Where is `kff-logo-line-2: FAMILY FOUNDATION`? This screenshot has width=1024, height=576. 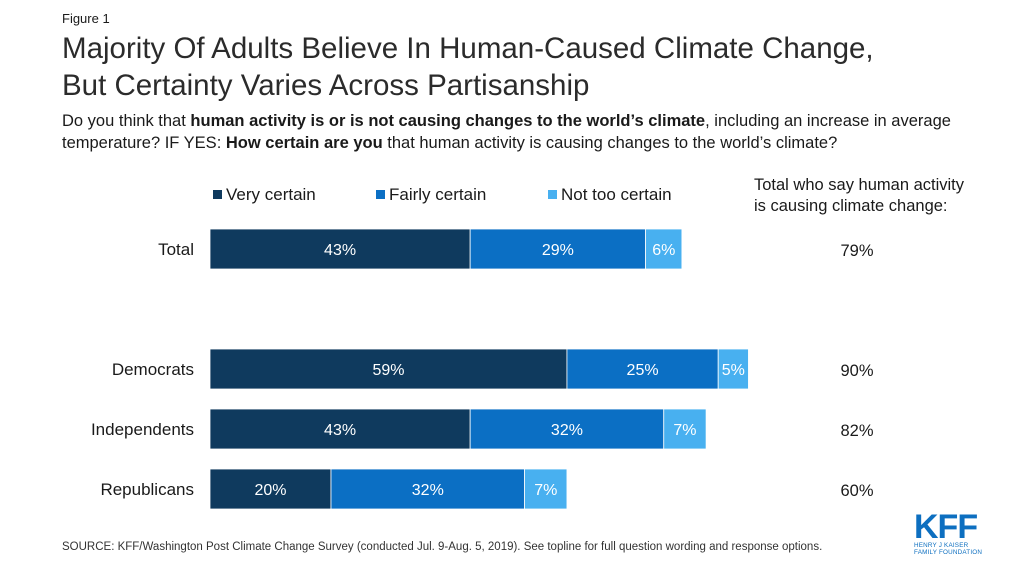
kff-logo-line-2: FAMILY FOUNDATION is located at coordinates (948, 552).